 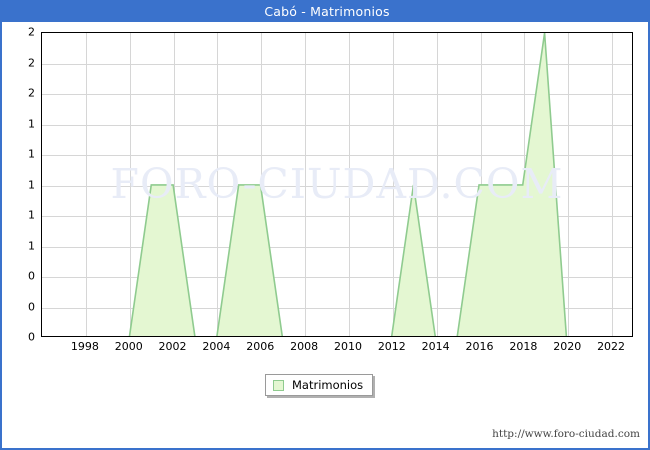 I want to click on chart-legend: Matrimonios, so click(x=319, y=385).